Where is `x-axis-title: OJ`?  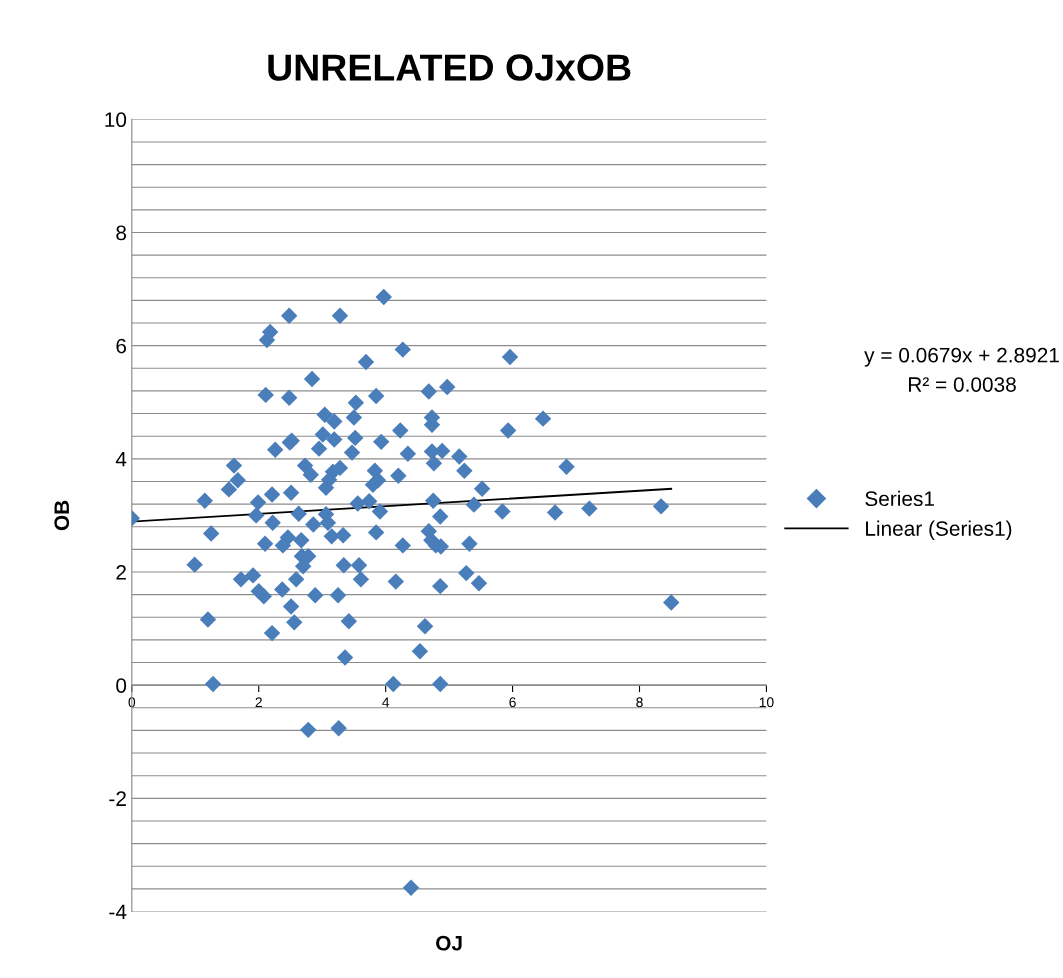 x-axis-title: OJ is located at coordinates (449, 943).